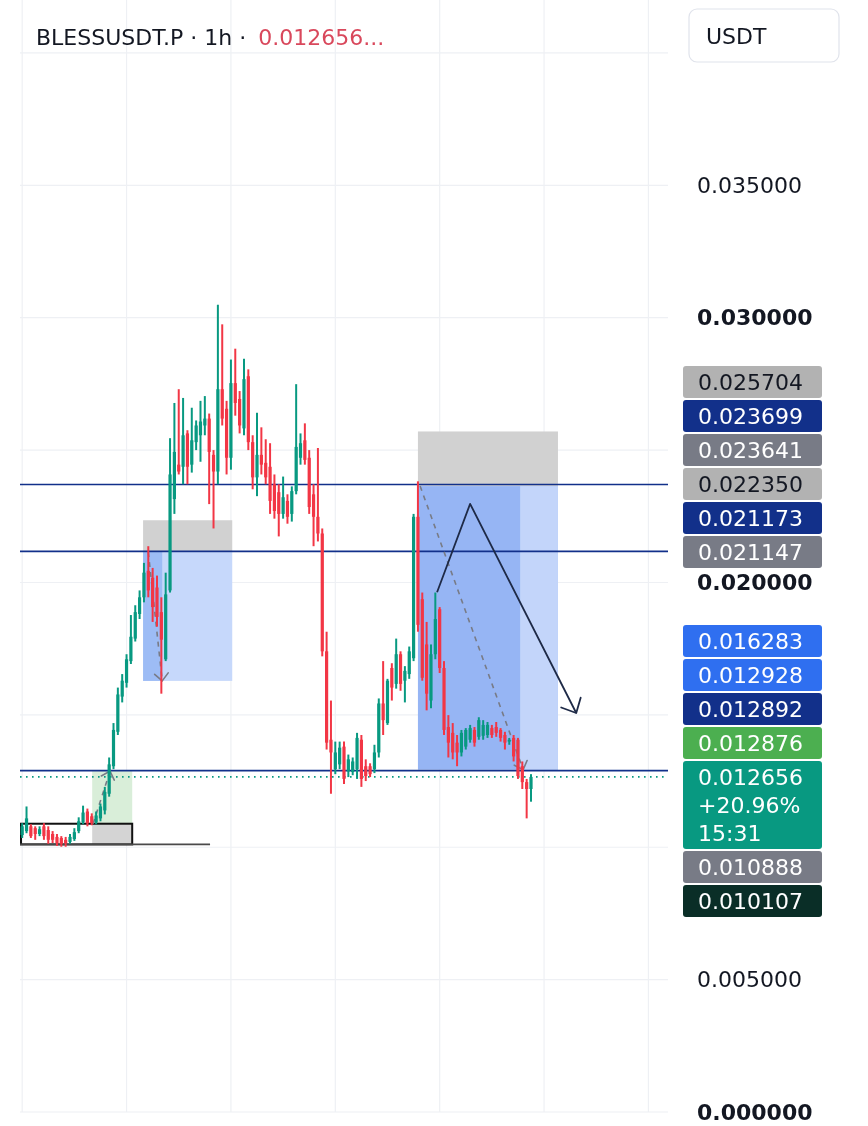 Image resolution: width=868 pixels, height=1126 pixels. What do you see at coordinates (750, 867) in the screenshot?
I see `text: 0.010888` at bounding box center [750, 867].